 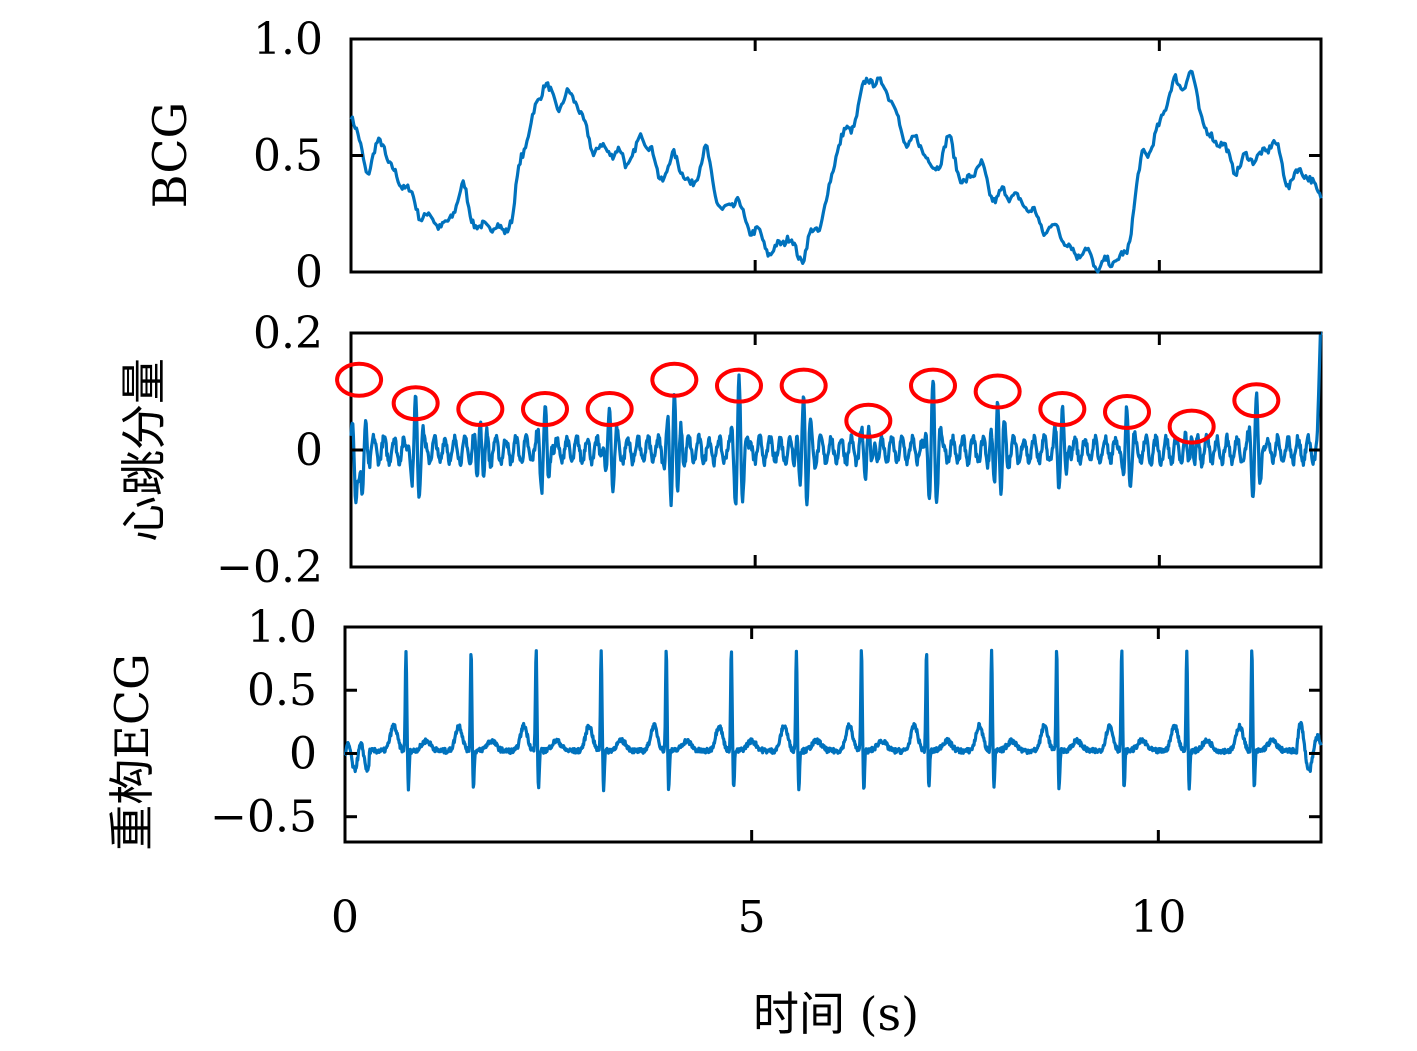 I want to click on heartbeat-ylabel: 心跳分量, so click(x=144, y=450).